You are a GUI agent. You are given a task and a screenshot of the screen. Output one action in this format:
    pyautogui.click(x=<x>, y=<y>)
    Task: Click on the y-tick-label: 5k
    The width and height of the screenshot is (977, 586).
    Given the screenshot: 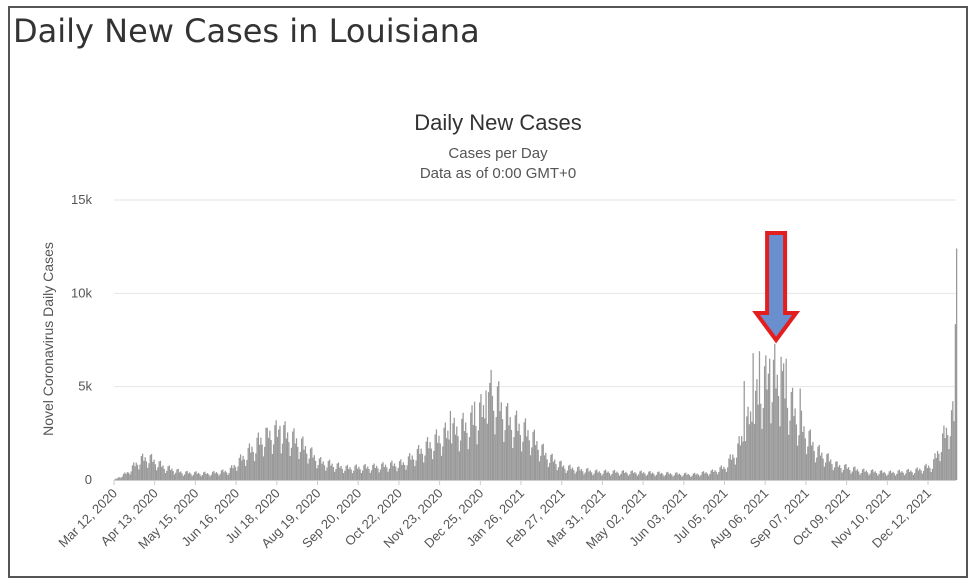 What is the action you would take?
    pyautogui.click(x=85, y=386)
    